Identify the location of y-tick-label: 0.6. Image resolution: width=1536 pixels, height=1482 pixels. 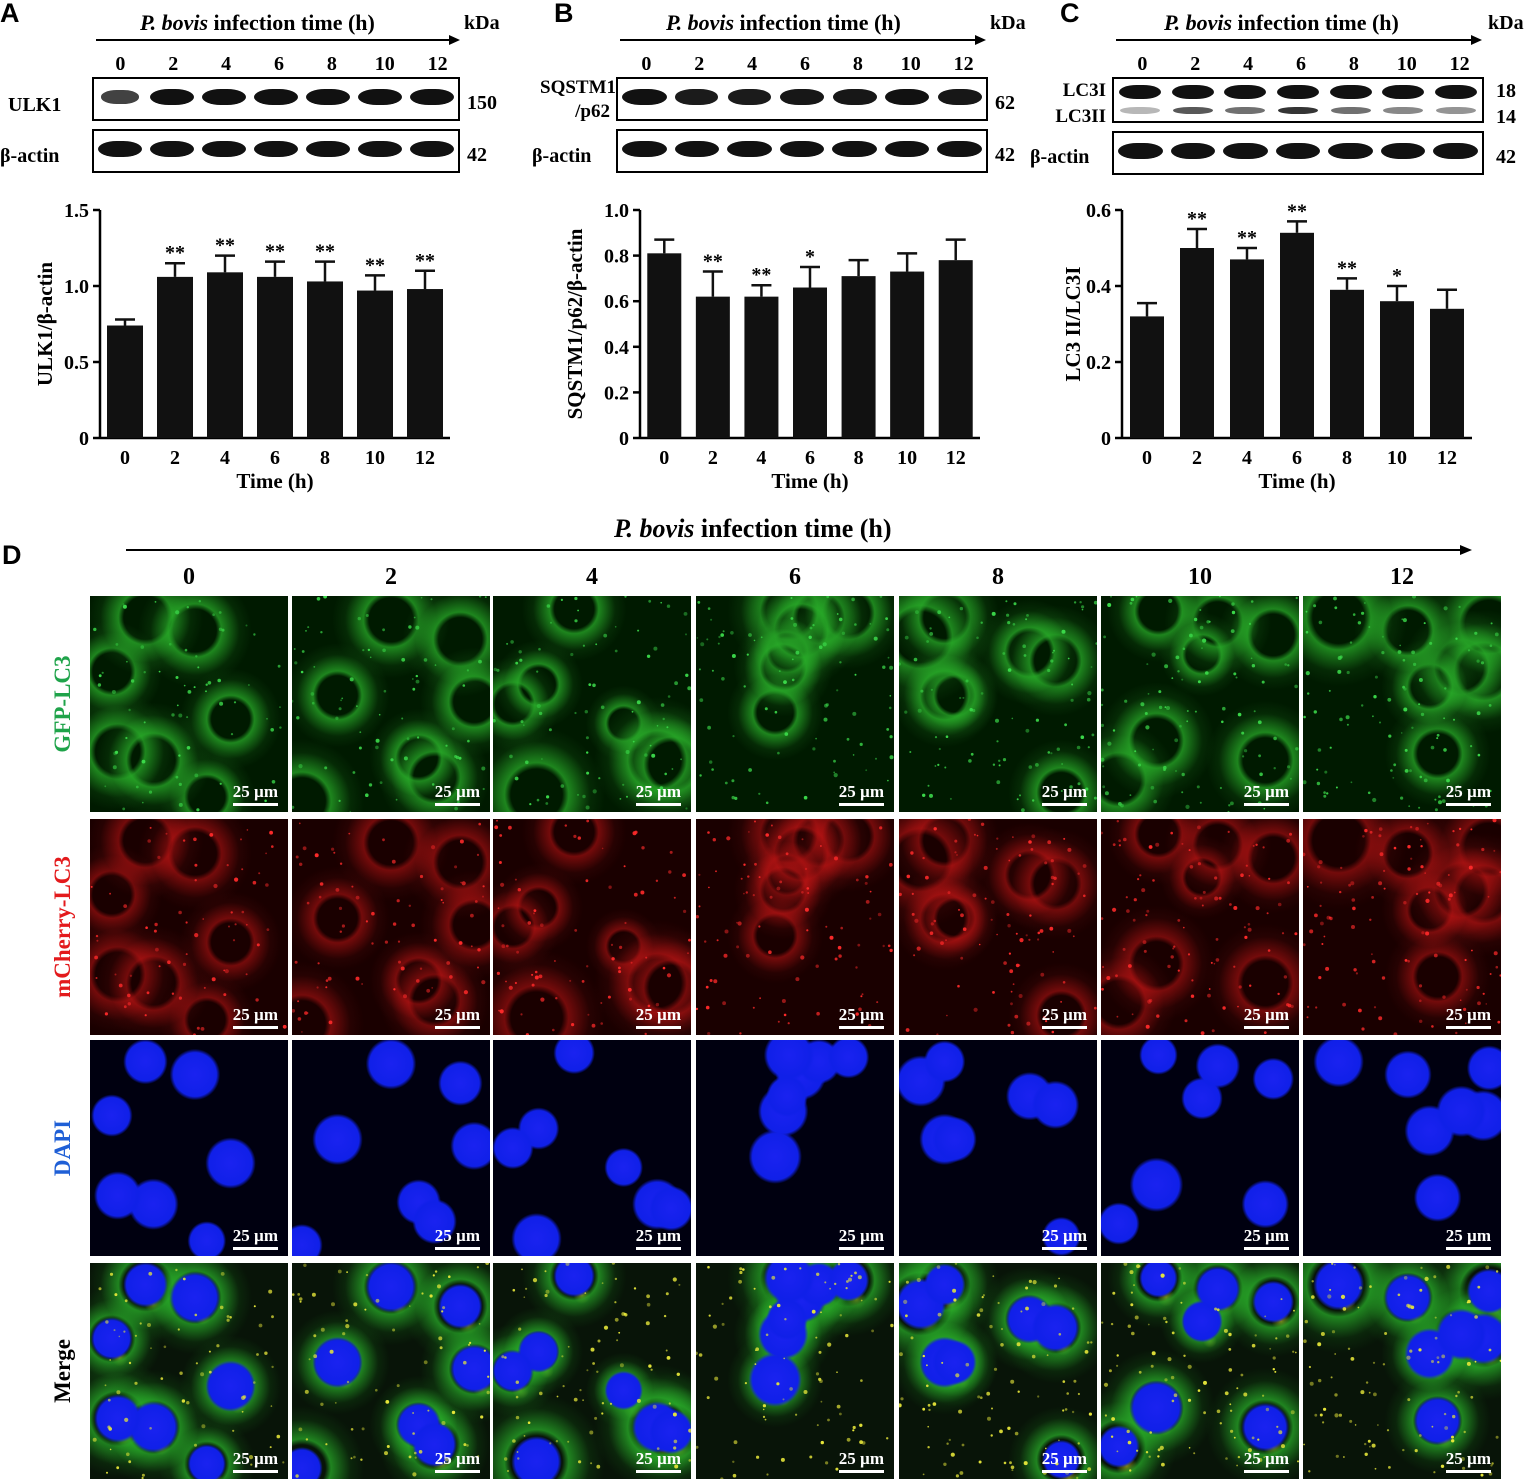
(616, 302).